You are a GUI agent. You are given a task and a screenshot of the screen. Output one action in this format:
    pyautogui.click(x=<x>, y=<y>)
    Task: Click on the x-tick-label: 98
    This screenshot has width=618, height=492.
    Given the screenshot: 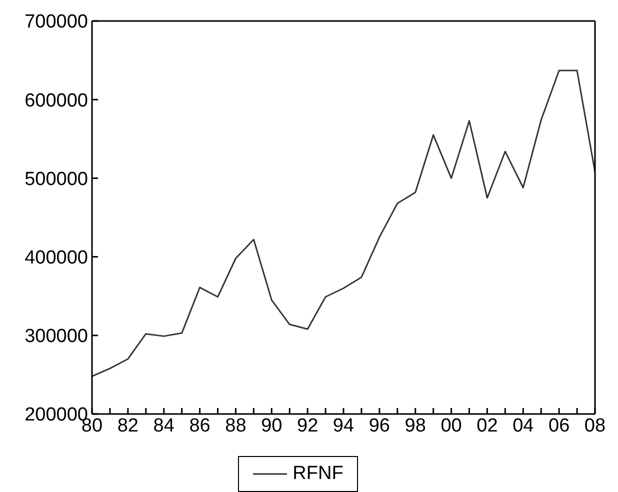 What is the action you would take?
    pyautogui.click(x=415, y=425)
    